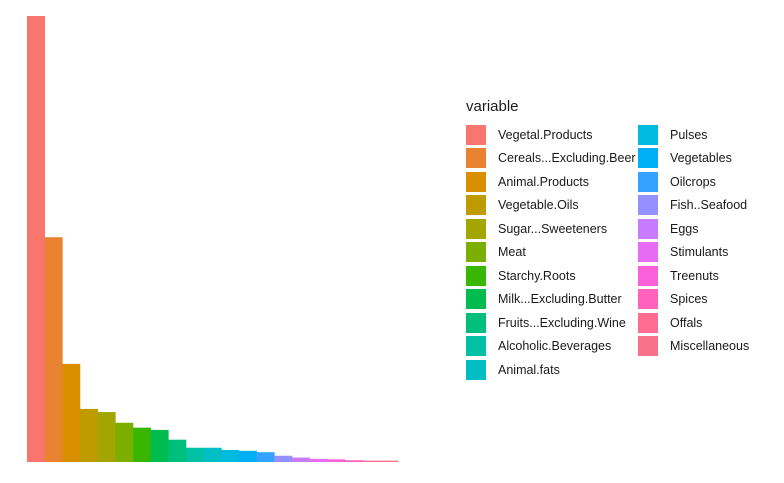  What do you see at coordinates (686, 322) in the screenshot?
I see `legend-label: Offals` at bounding box center [686, 322].